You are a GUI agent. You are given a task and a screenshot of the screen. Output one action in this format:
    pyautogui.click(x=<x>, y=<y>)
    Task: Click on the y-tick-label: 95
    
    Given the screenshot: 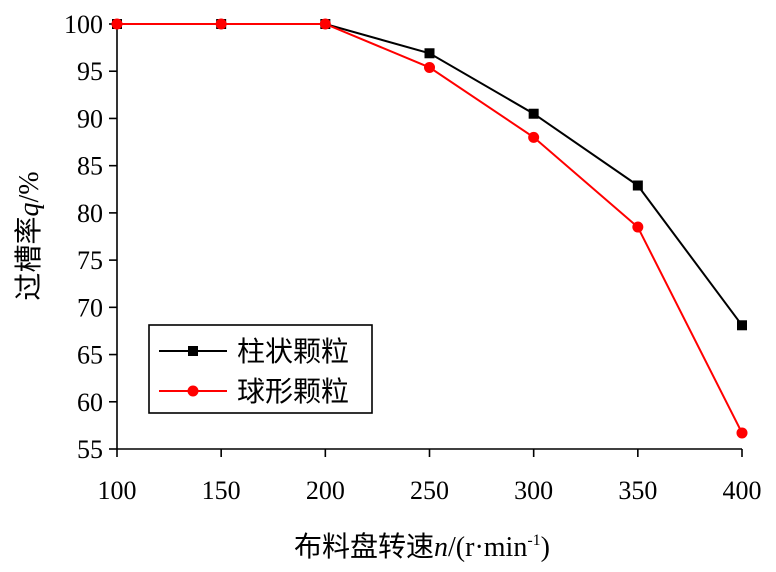 What is the action you would take?
    pyautogui.click(x=90, y=71)
    